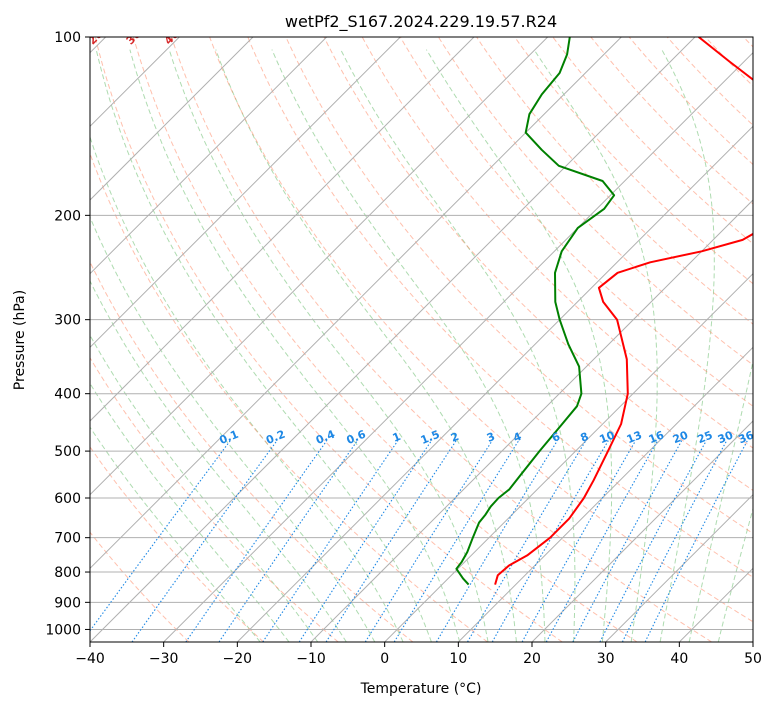 This screenshot has height=708, width=775. Describe the element at coordinates (384, 659) in the screenshot. I see `x-tick-label: 0` at that location.